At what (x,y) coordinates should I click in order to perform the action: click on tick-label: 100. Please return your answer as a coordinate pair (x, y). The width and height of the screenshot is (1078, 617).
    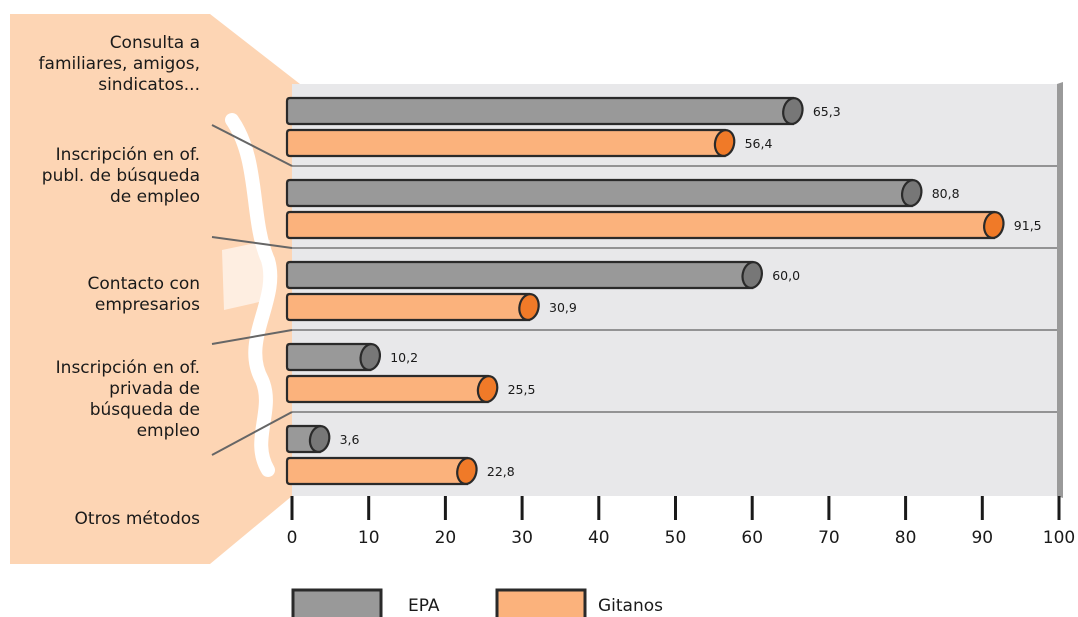
    Looking at the image, I should click on (1059, 538).